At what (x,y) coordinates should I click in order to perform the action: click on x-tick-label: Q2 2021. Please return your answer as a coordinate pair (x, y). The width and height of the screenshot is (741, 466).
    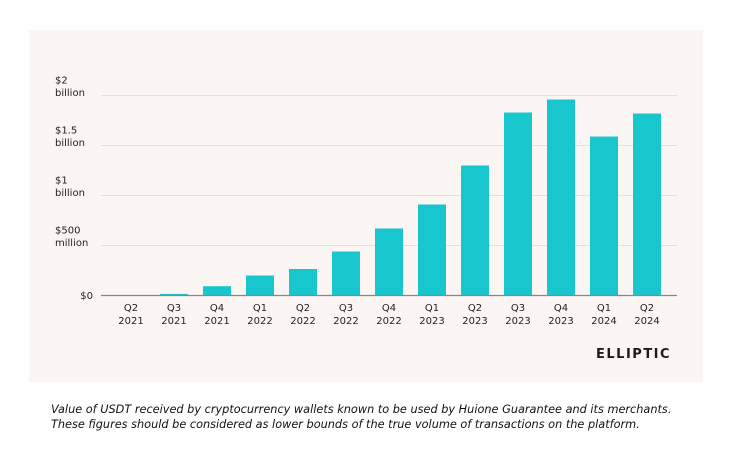
    Looking at the image, I should click on (130, 315).